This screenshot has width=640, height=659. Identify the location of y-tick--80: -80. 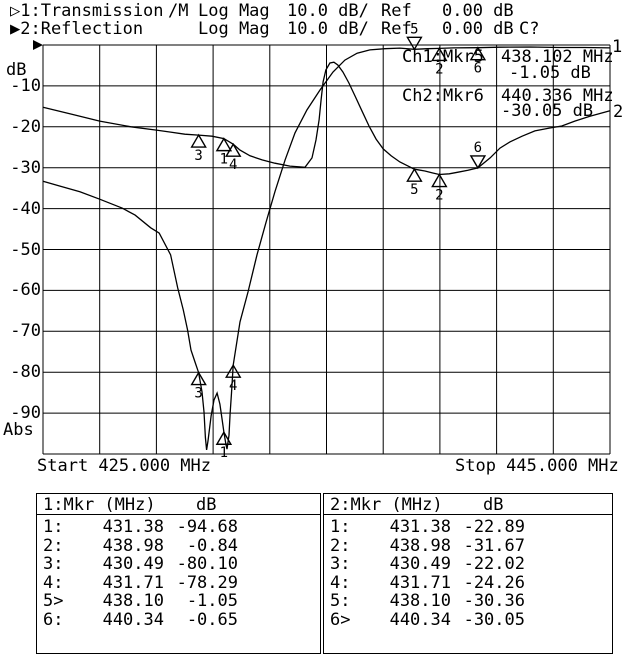
(25, 372).